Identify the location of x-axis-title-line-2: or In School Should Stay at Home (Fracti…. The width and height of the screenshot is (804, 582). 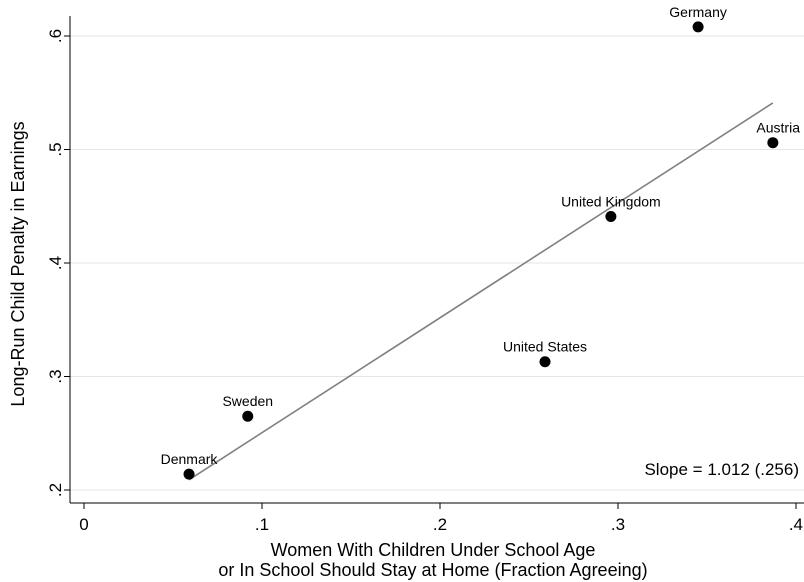
(432, 570).